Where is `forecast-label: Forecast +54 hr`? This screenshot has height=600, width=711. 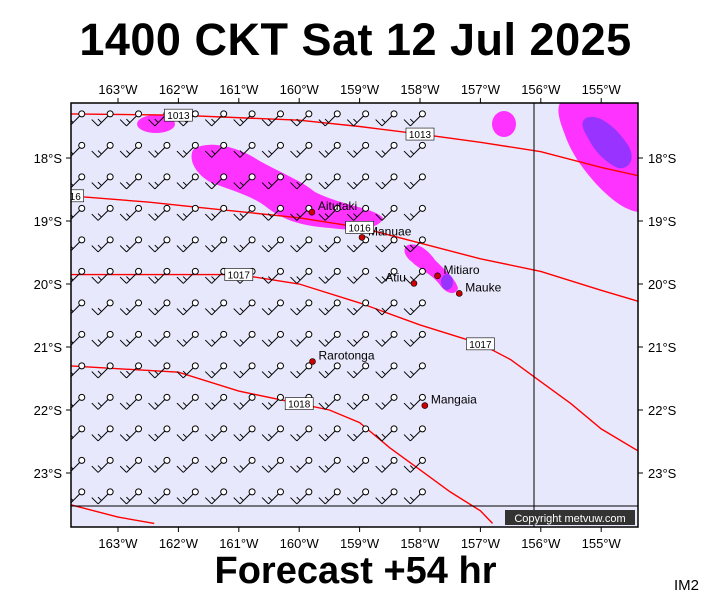 forecast-label: Forecast +54 hr is located at coordinates (355, 571).